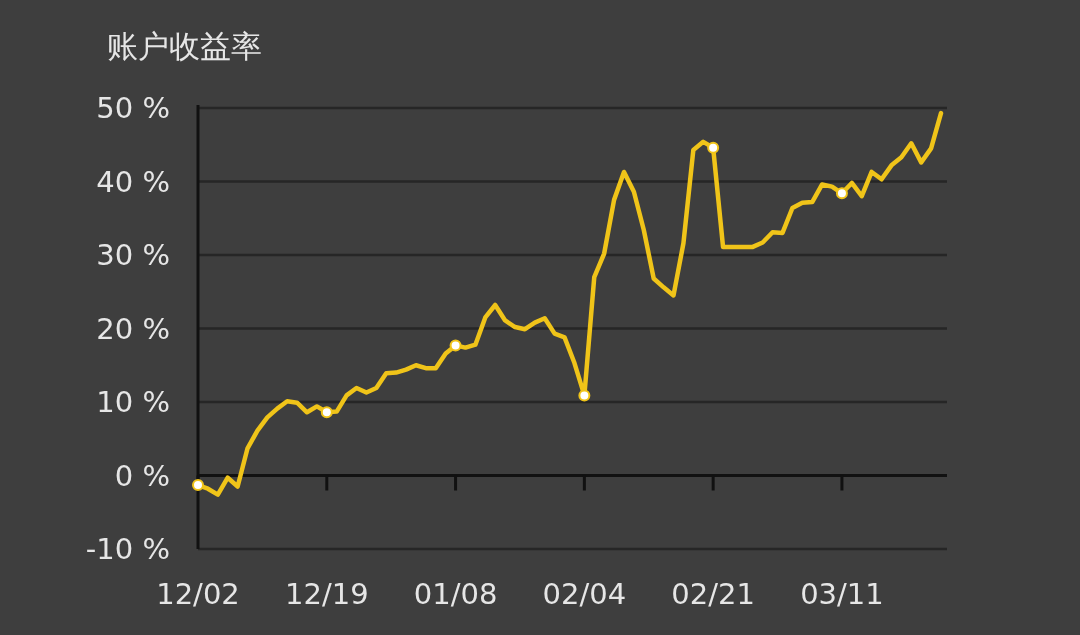  What do you see at coordinates (184, 46) in the screenshot?
I see `chart-title: 账户收益率` at bounding box center [184, 46].